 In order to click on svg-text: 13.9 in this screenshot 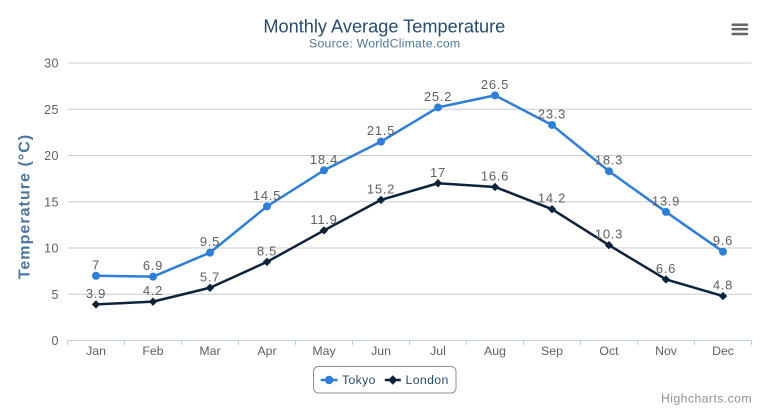, I will do `click(666, 200)`.